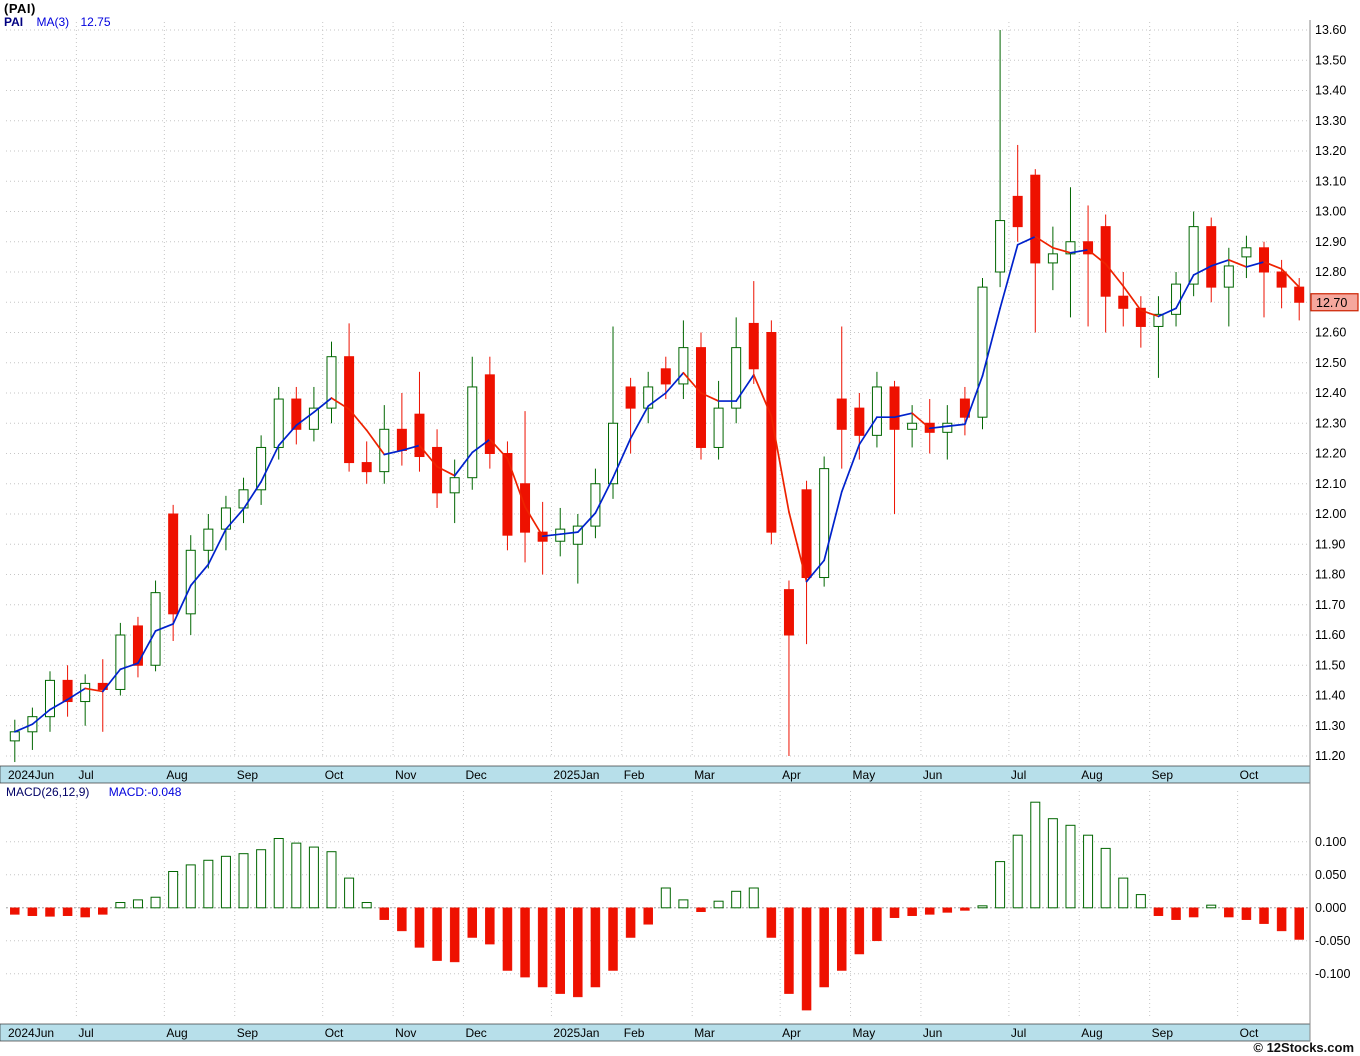 The width and height of the screenshot is (1360, 1056). What do you see at coordinates (1330, 635) in the screenshot?
I see `svg-text: 11.60` at bounding box center [1330, 635].